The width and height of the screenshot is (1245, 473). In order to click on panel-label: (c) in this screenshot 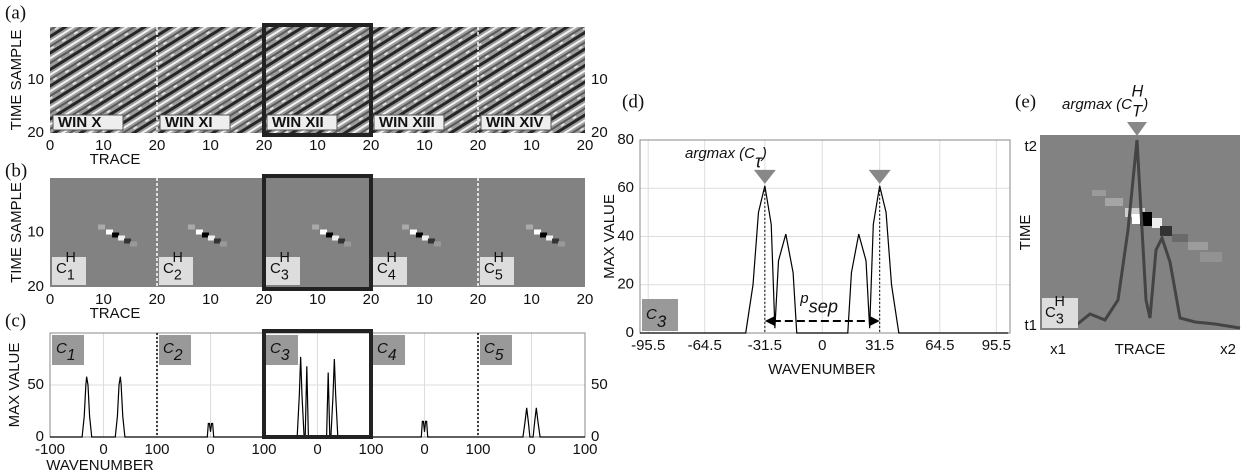, I will do `click(15, 320)`.